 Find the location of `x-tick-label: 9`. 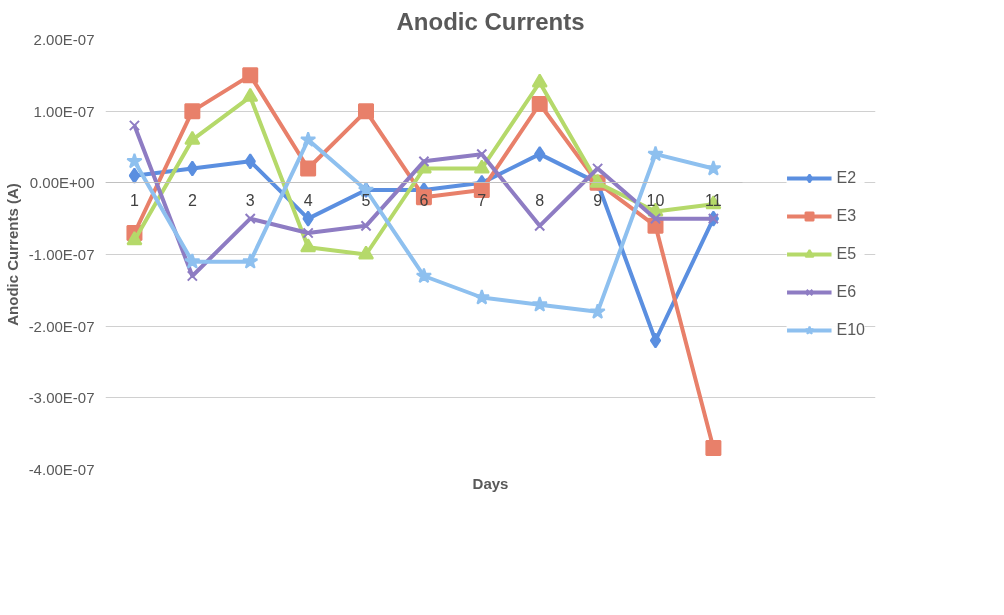

x-tick-label: 9 is located at coordinates (598, 200).